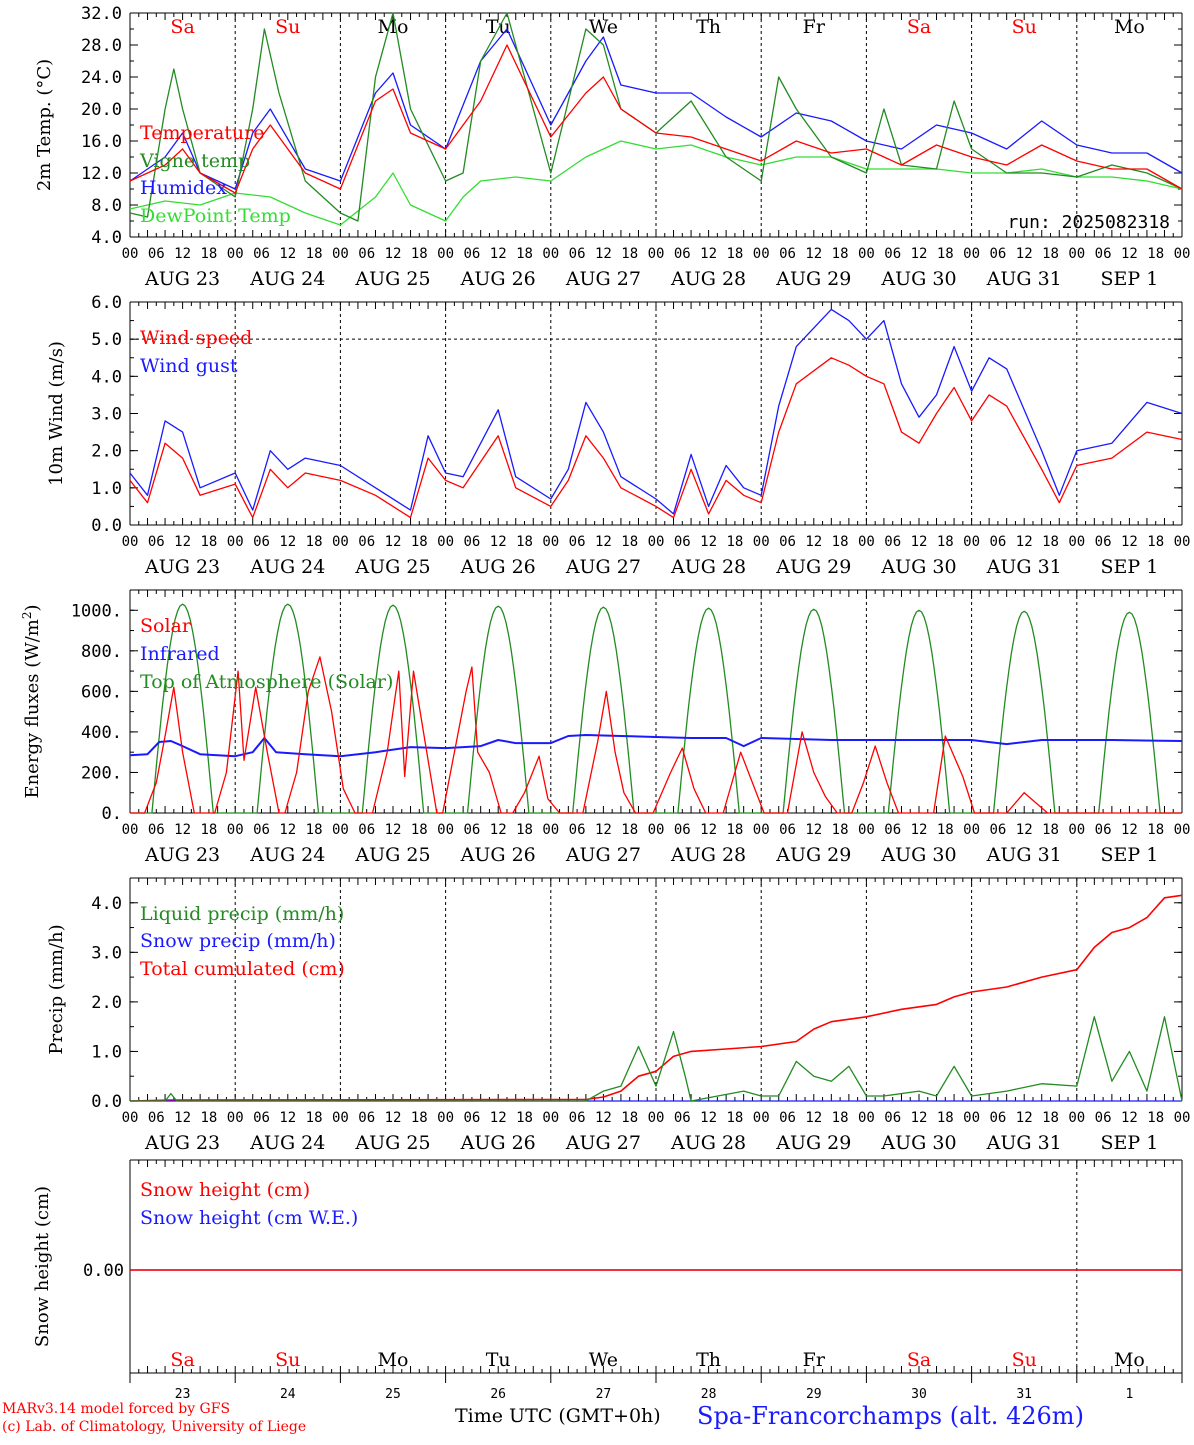  I want to click on legend-entry: Top of Atmosphere (Solar), so click(266, 682).